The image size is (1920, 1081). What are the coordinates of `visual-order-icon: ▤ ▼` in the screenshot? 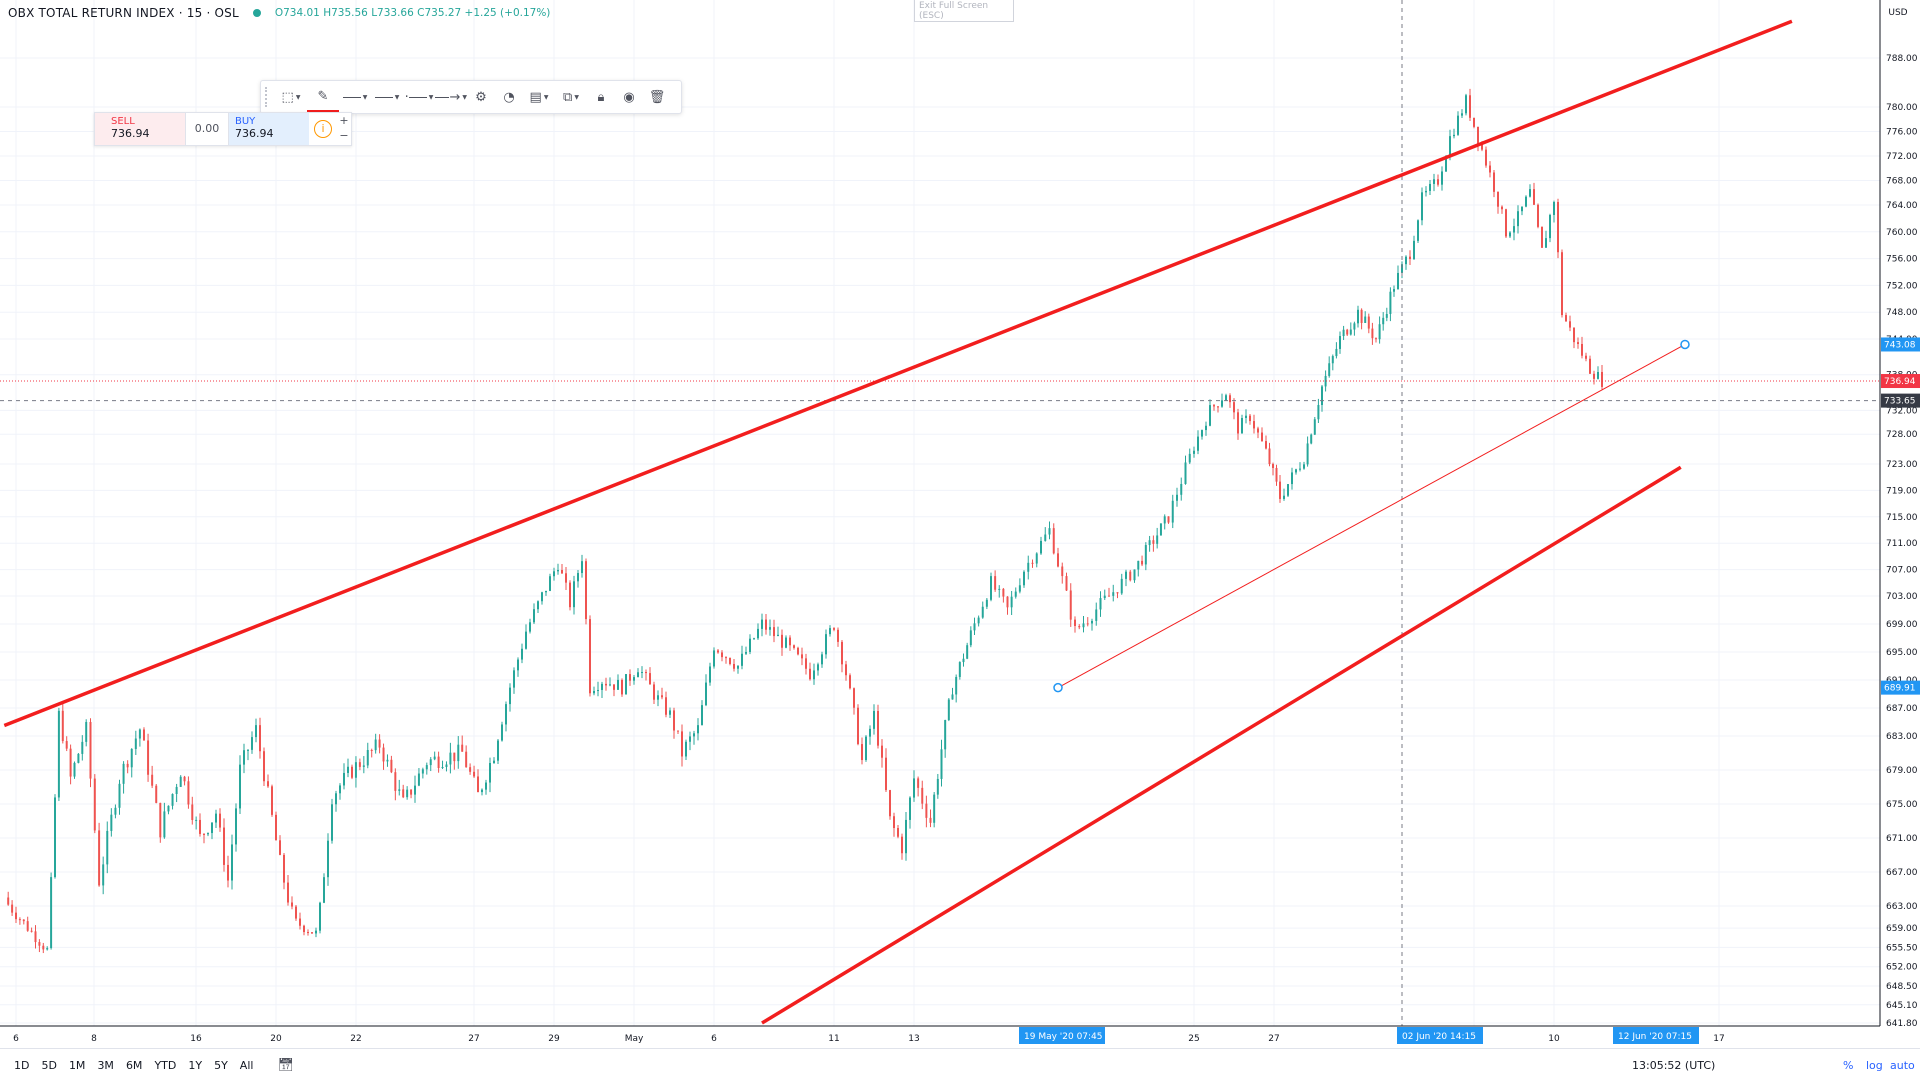 It's located at (539, 97).